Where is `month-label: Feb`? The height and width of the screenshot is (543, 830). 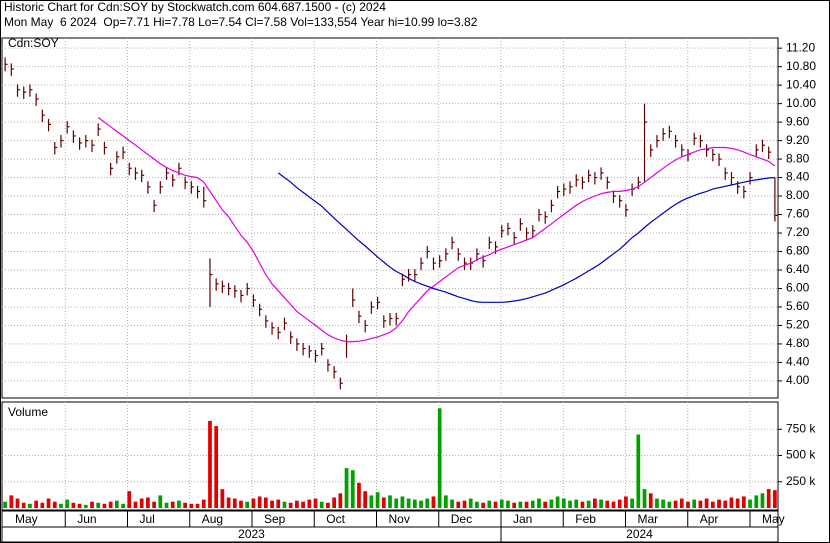
month-label: Feb is located at coordinates (585, 519).